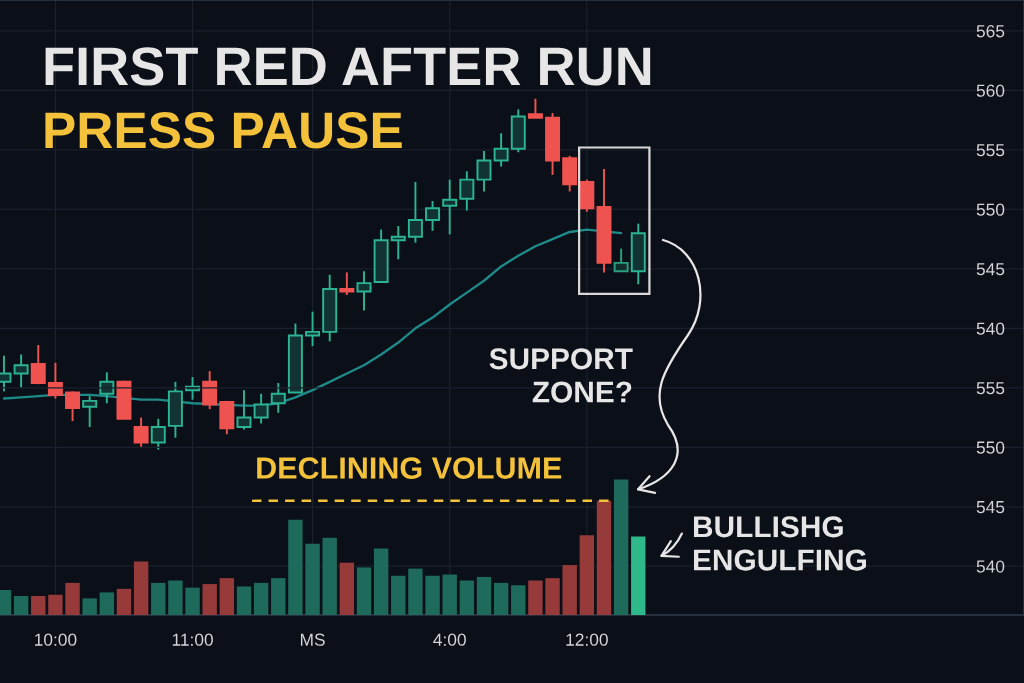 The width and height of the screenshot is (1024, 683). What do you see at coordinates (990, 328) in the screenshot?
I see `y-tick-label: 540` at bounding box center [990, 328].